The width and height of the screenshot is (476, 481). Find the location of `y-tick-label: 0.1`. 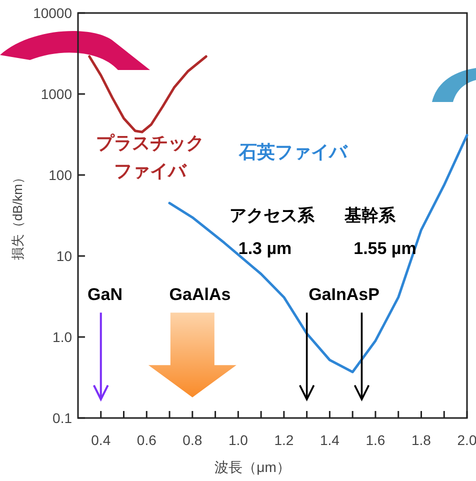

y-tick-label: 0.1 is located at coordinates (62, 418).